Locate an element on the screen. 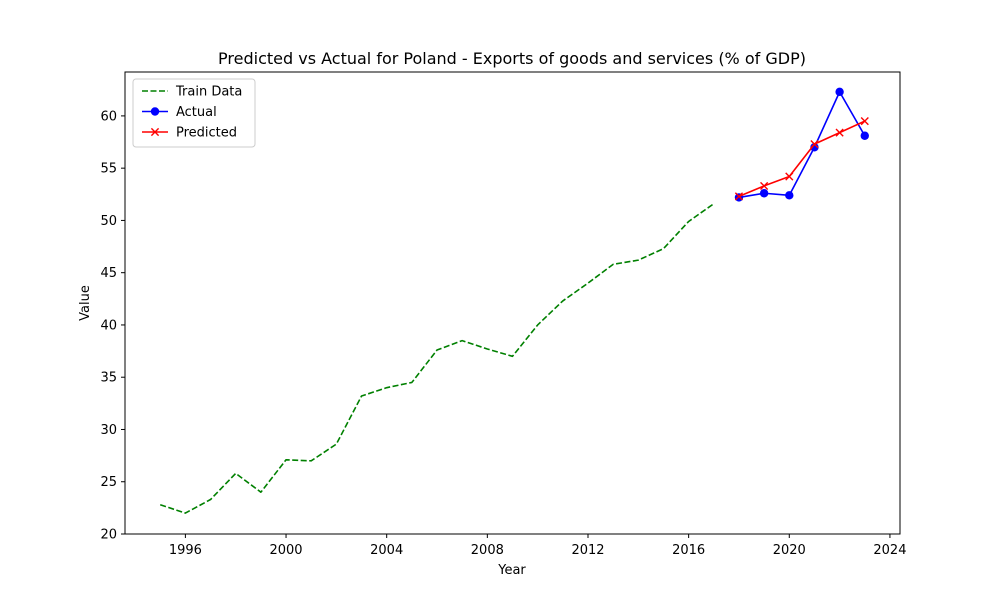  legend-item: Actual is located at coordinates (179, 112).